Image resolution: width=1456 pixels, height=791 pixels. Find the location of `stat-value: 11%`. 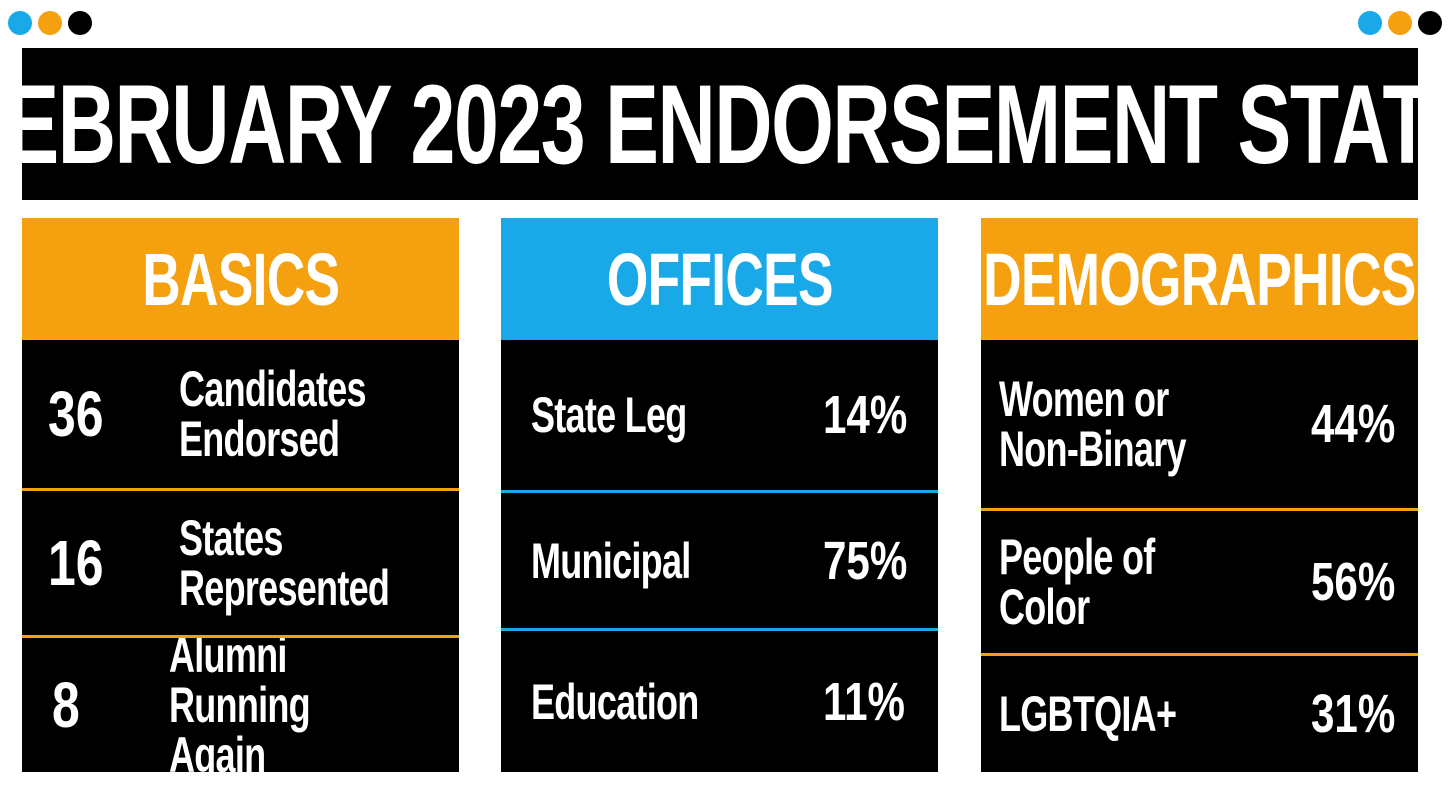

stat-value: 11% is located at coordinates (864, 701).